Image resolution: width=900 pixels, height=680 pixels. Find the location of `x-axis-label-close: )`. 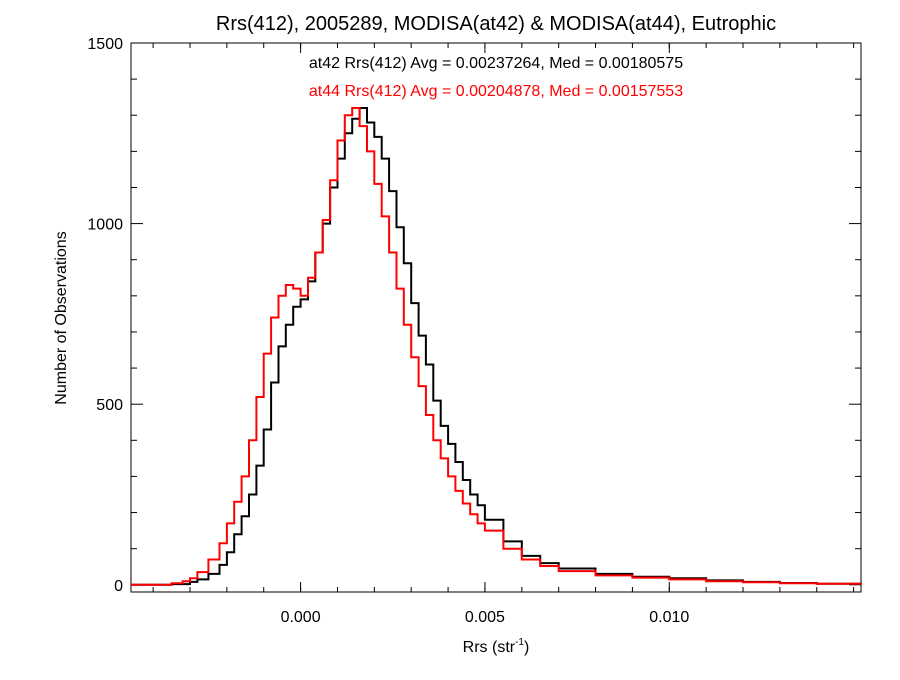

x-axis-label-close: ) is located at coordinates (526, 647).